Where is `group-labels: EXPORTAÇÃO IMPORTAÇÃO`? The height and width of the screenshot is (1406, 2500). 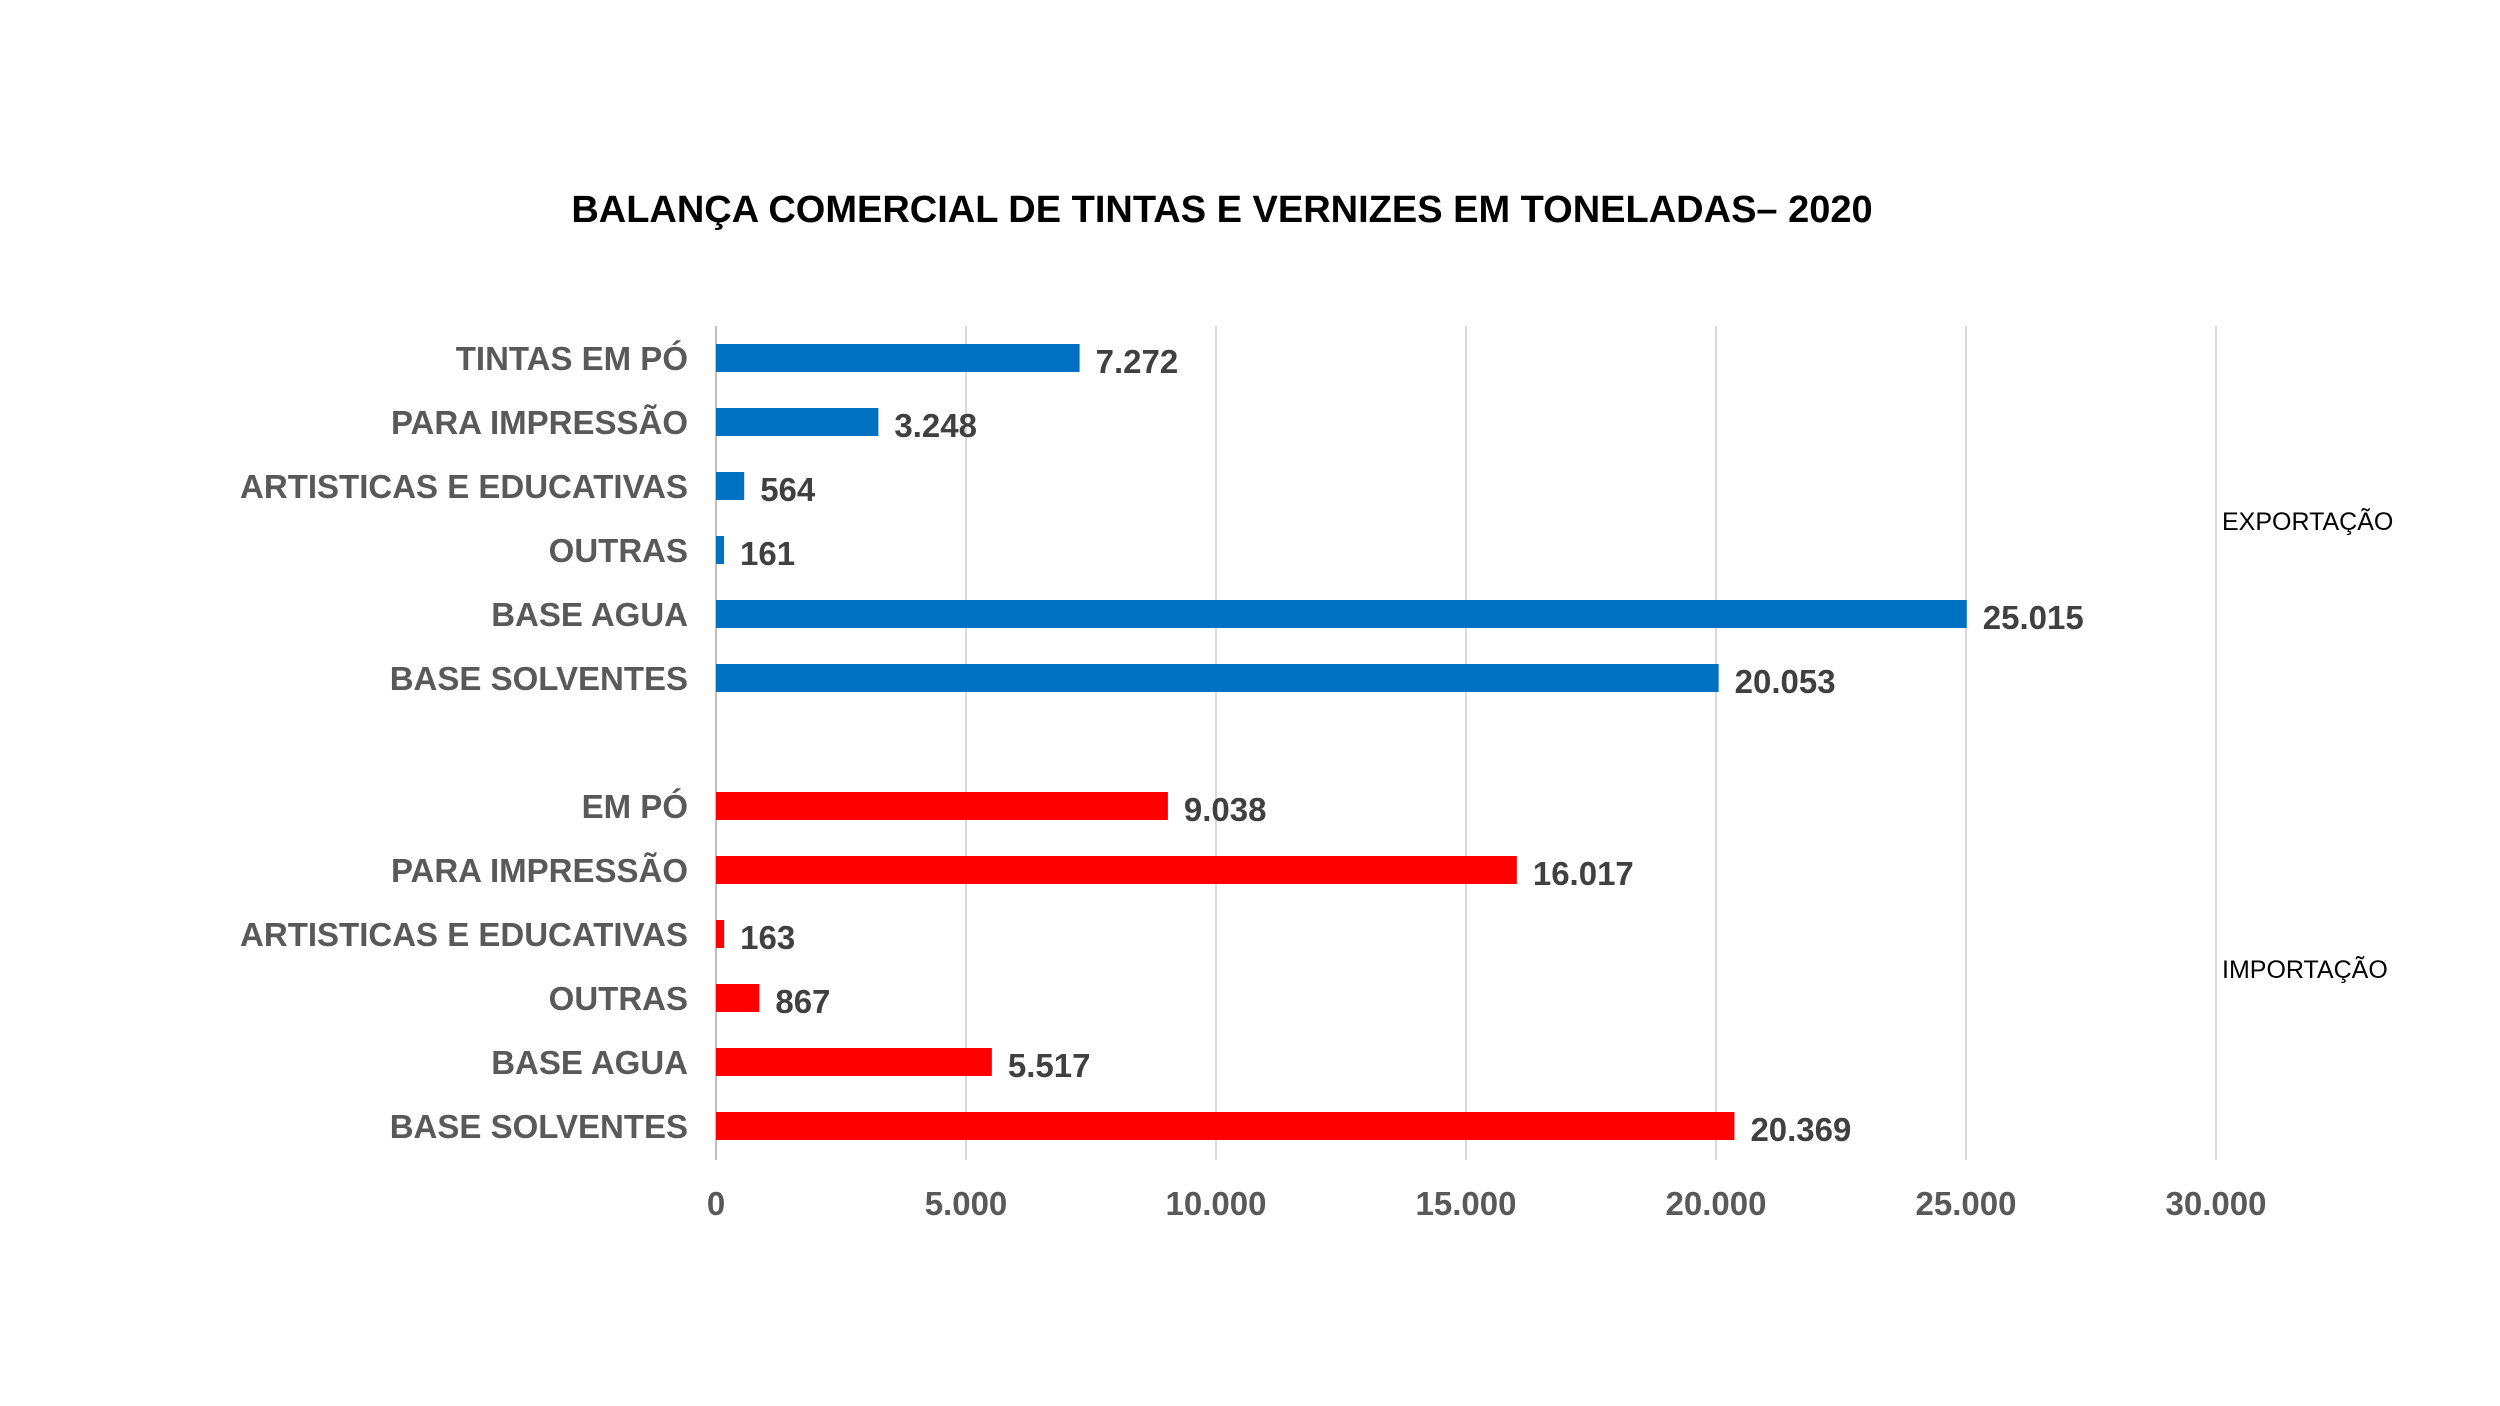 group-labels: EXPORTAÇÃO IMPORTAÇÃO is located at coordinates (2307, 745).